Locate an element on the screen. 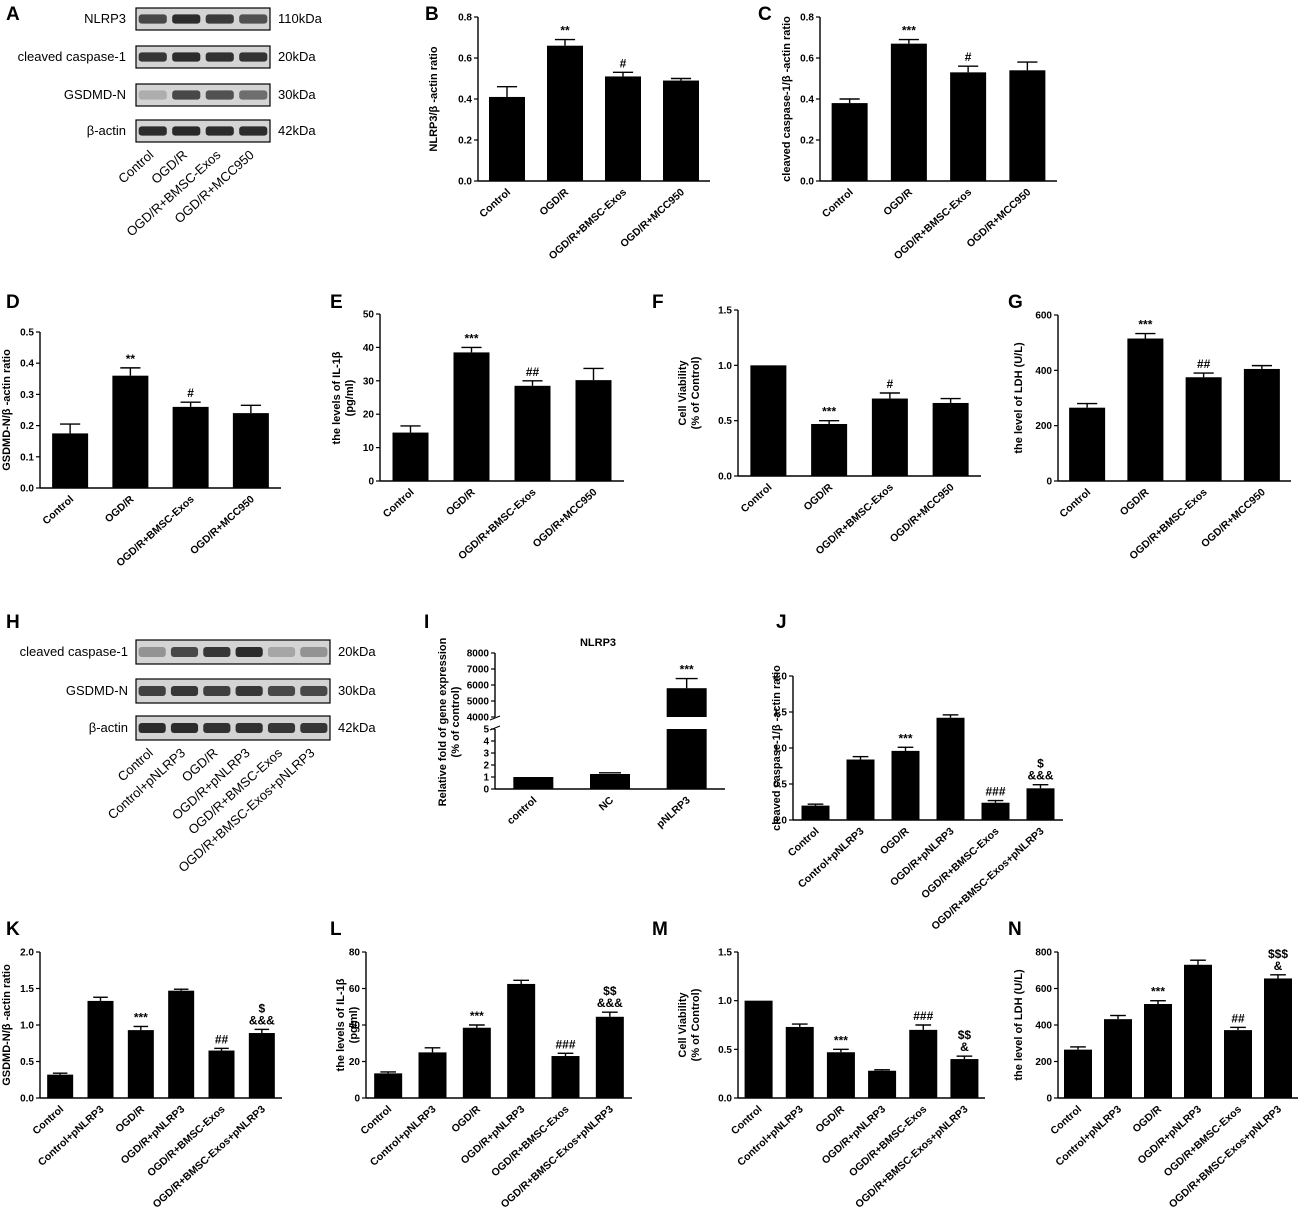 This screenshot has width=1300, height=1223. y-tick-label: 200 is located at coordinates (1043, 1062).